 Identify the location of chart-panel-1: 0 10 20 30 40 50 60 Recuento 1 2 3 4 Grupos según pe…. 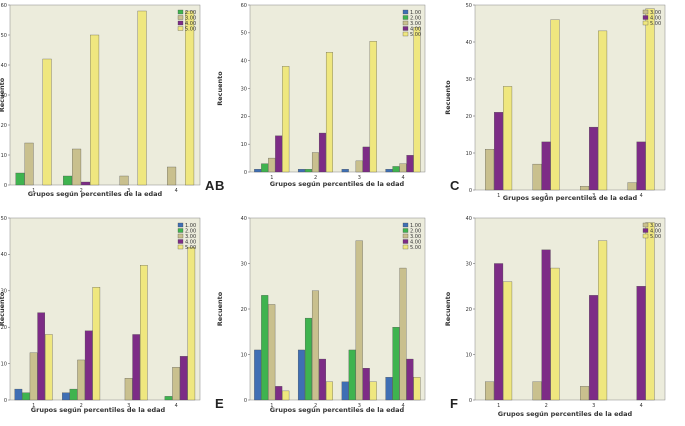
(107, 100).